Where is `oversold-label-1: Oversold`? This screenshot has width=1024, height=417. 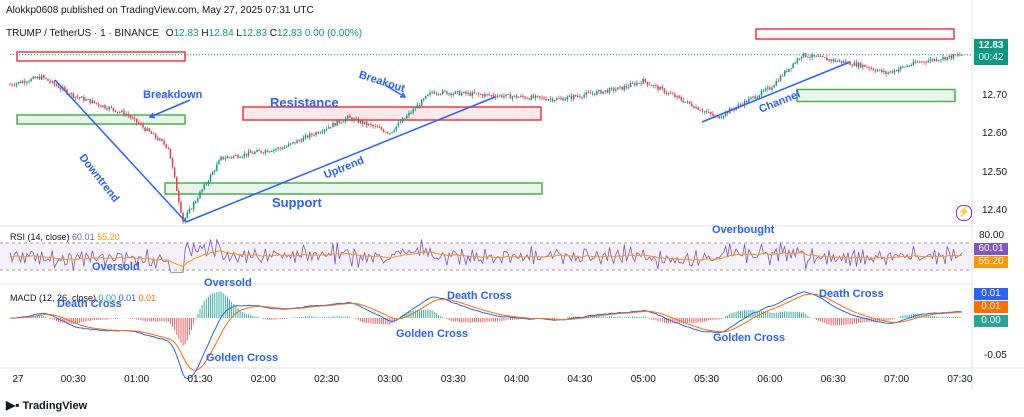 oversold-label-1: Oversold is located at coordinates (116, 267).